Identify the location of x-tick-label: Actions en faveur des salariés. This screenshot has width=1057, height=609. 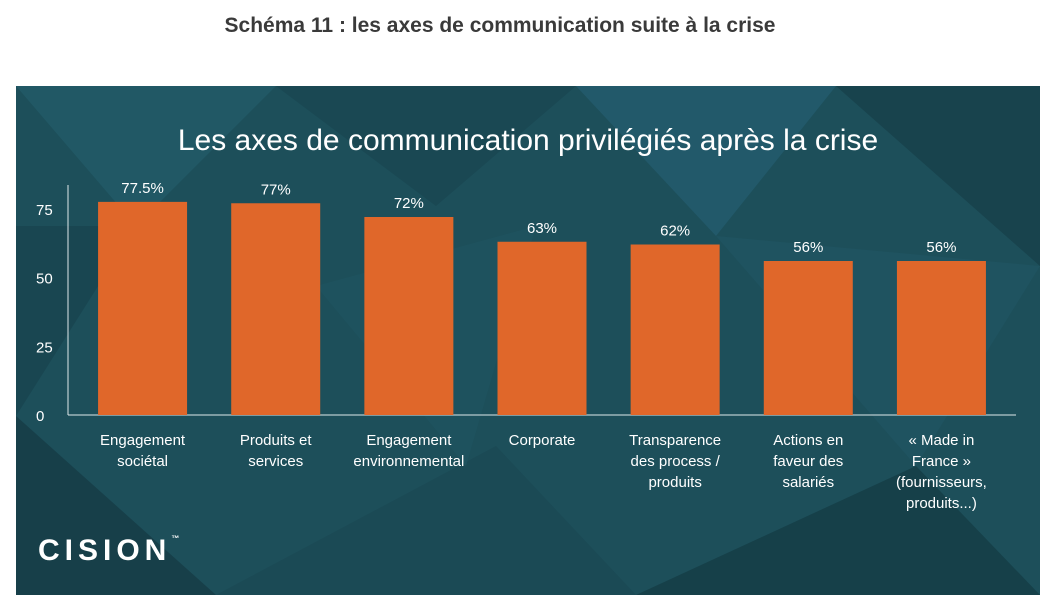
(808, 461).